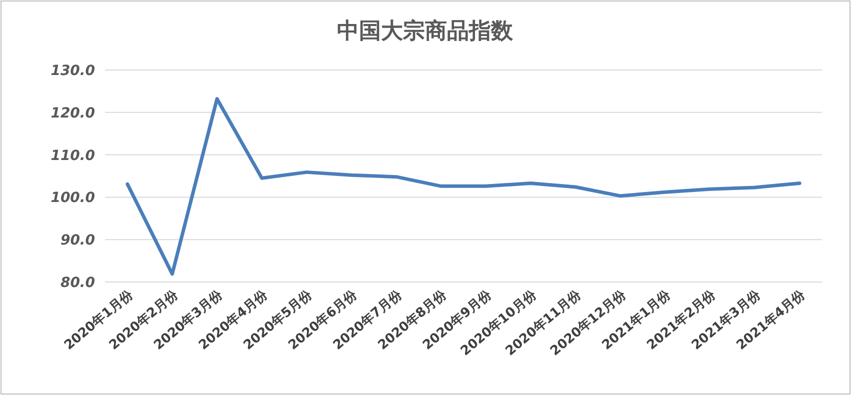 The height and width of the screenshot is (395, 851). I want to click on y-tick-label: 100.0, so click(73, 198).